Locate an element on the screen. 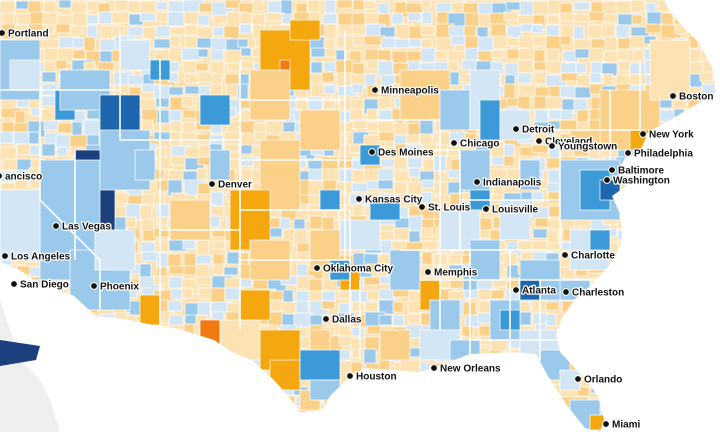  city-marker-los-angeles: Los Angeles is located at coordinates (36, 257).